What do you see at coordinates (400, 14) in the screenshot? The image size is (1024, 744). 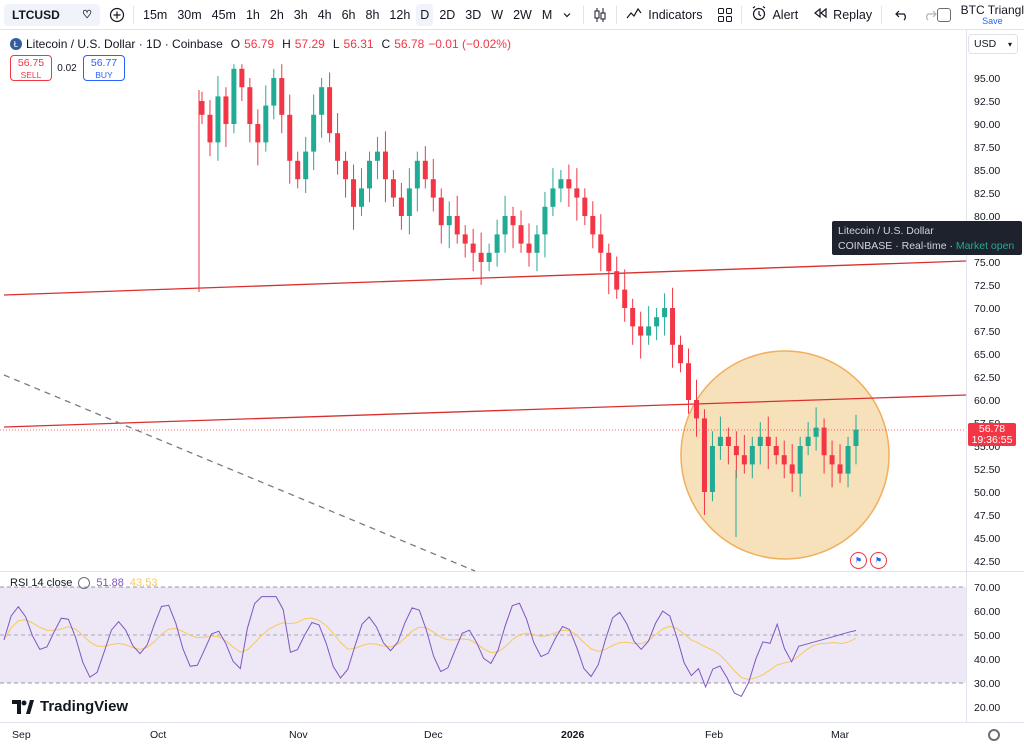 I see `interval-12h: 12h` at bounding box center [400, 14].